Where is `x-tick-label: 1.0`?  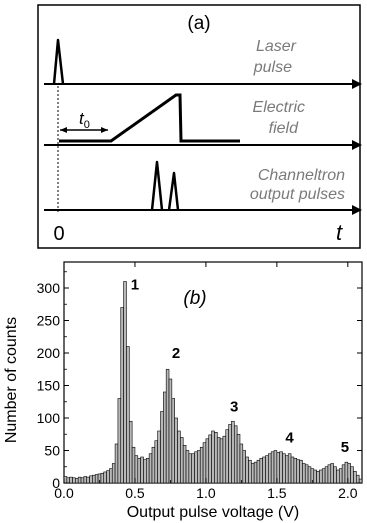
x-tick-label: 1.0 is located at coordinates (206, 493).